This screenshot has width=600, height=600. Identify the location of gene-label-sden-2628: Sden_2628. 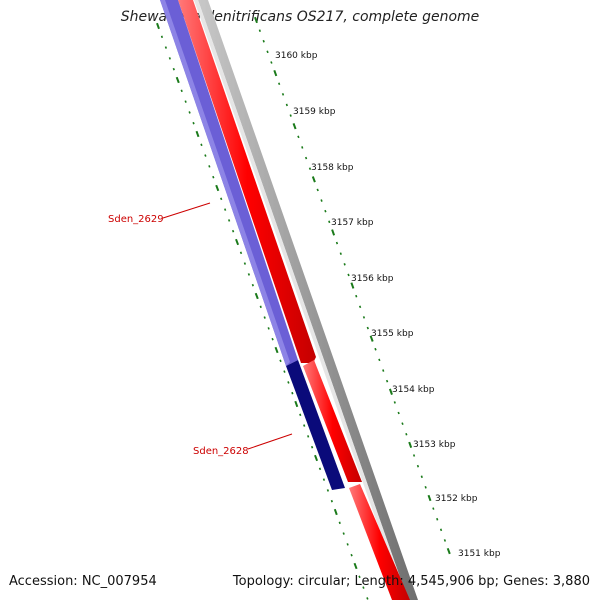
(221, 451).